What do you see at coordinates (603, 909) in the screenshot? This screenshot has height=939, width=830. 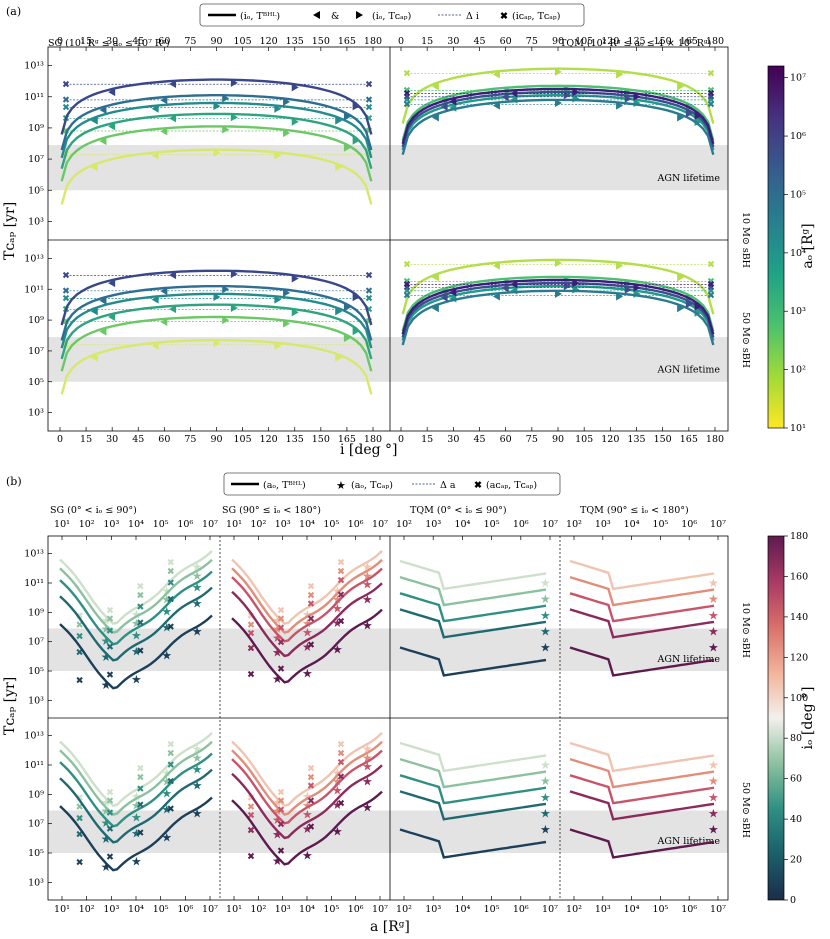 I see `x-tick-label: 10³` at bounding box center [603, 909].